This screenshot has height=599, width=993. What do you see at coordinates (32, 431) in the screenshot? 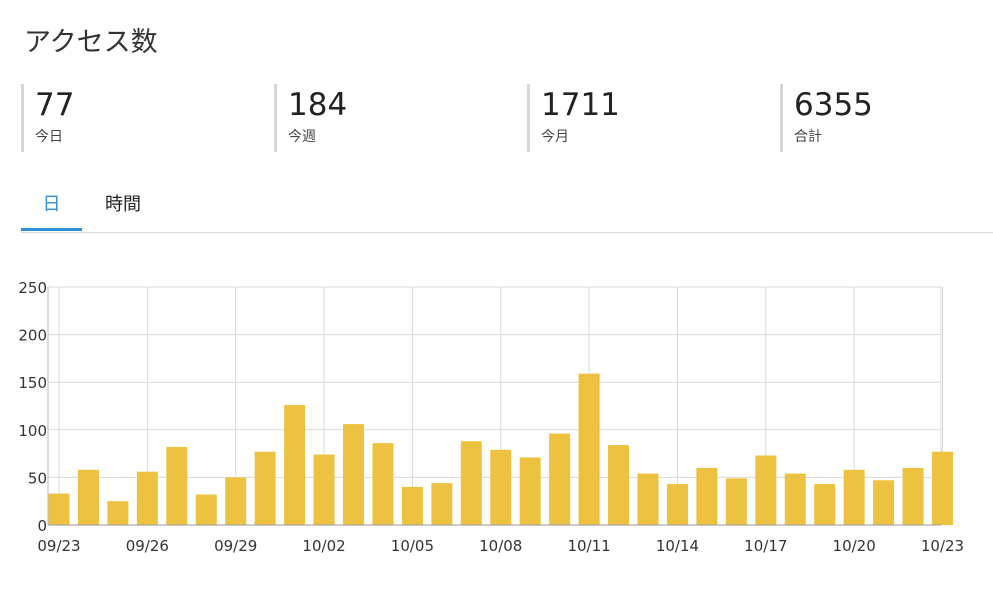
I see `y-tick-label: 100` at bounding box center [32, 431].